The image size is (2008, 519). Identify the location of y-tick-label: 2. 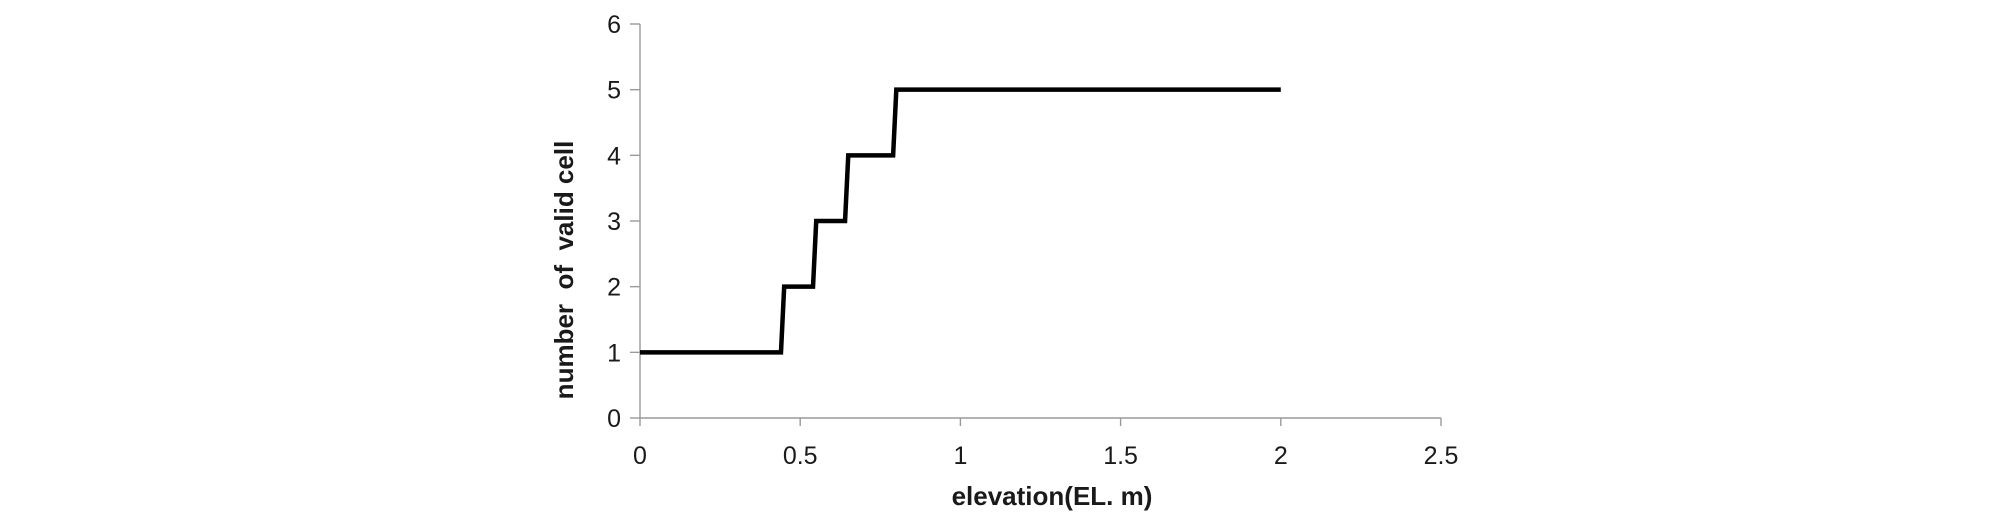
(614, 288).